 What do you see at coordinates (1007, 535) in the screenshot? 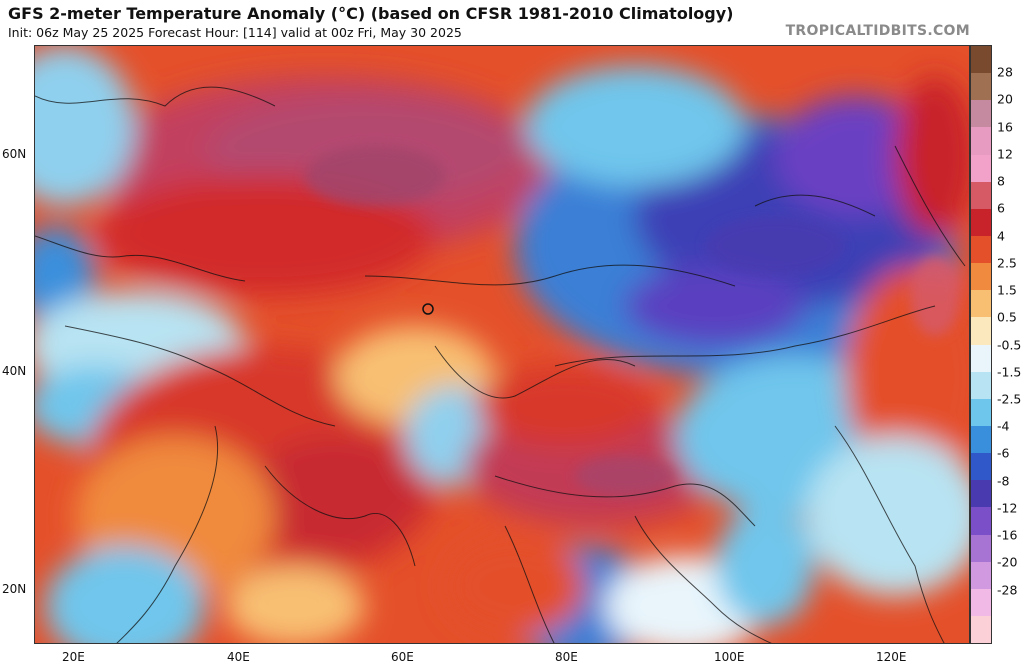
I see `colorbar-label: -16` at bounding box center [1007, 535].